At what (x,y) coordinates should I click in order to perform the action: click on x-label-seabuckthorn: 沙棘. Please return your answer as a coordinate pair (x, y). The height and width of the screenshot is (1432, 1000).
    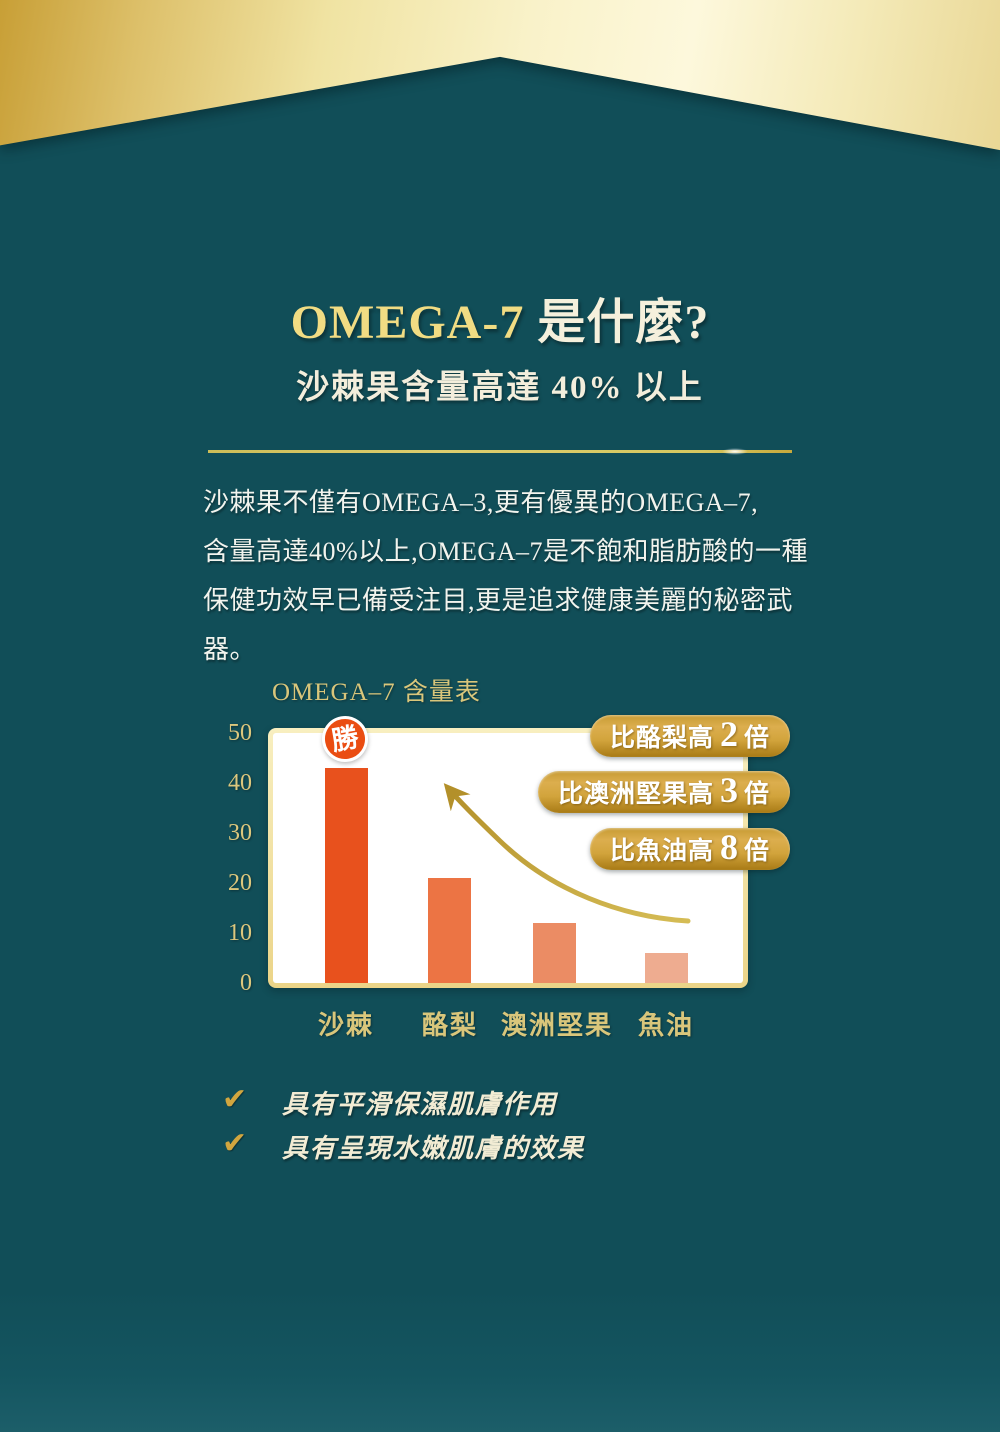
    Looking at the image, I should click on (346, 1025).